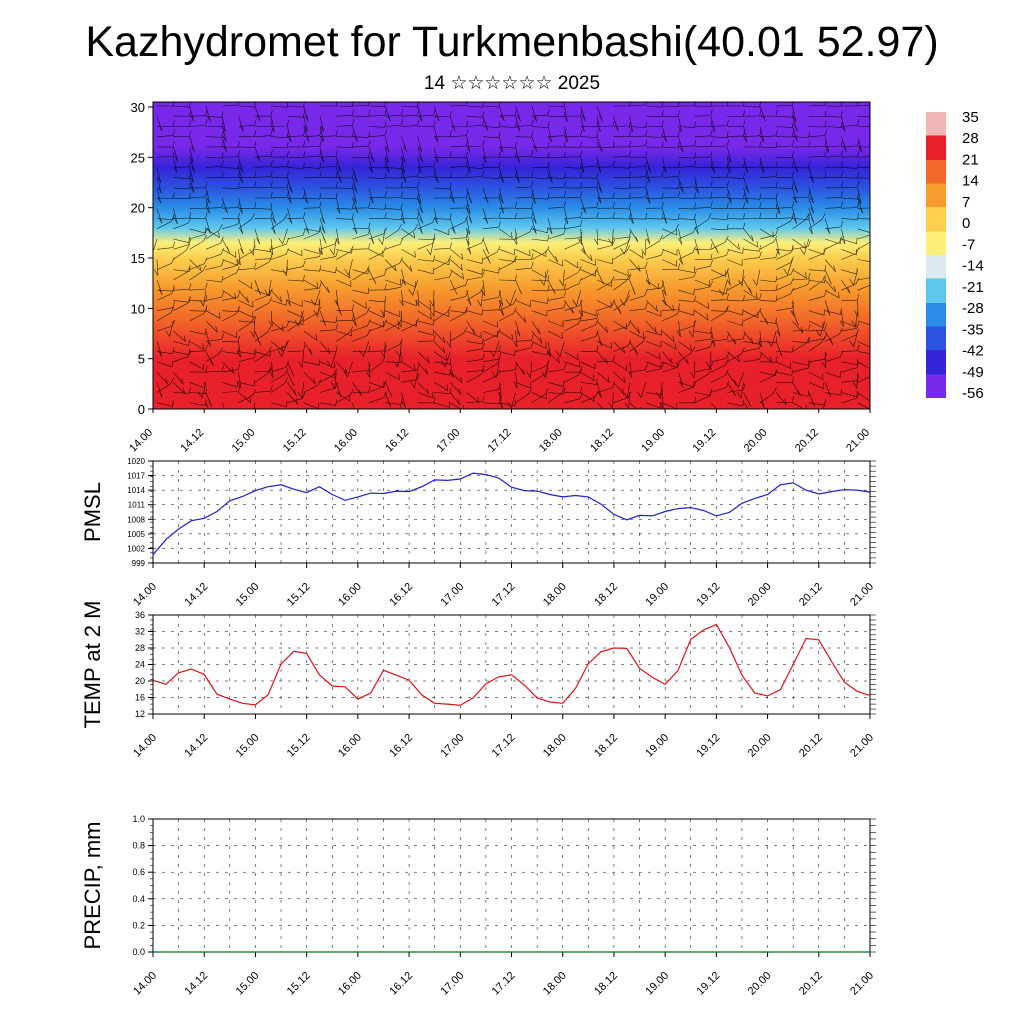 The height and width of the screenshot is (1024, 1024). Describe the element at coordinates (140, 615) in the screenshot. I see `ytick-label: 36` at that location.